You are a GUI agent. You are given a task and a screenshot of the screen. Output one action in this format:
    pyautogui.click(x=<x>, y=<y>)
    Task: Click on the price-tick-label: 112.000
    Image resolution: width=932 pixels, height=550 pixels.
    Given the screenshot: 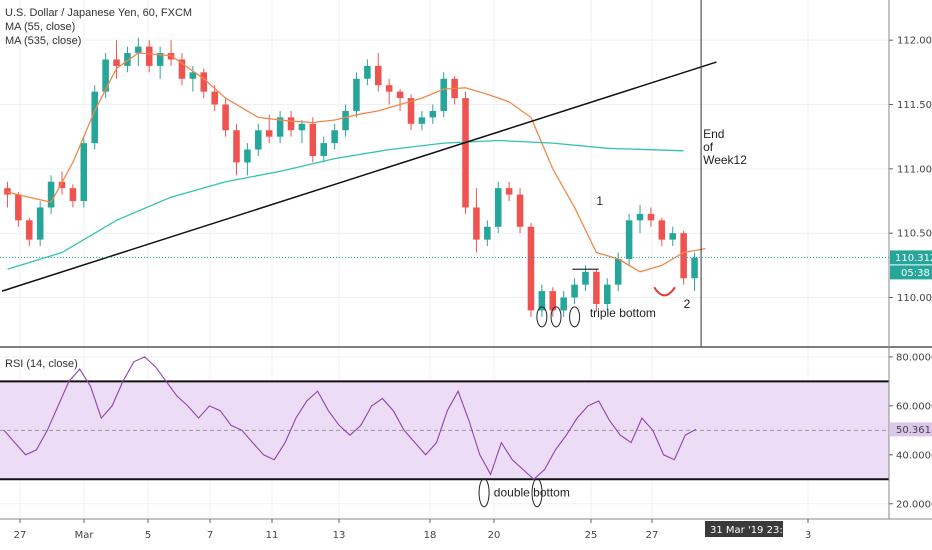 What is the action you would take?
    pyautogui.click(x=914, y=41)
    